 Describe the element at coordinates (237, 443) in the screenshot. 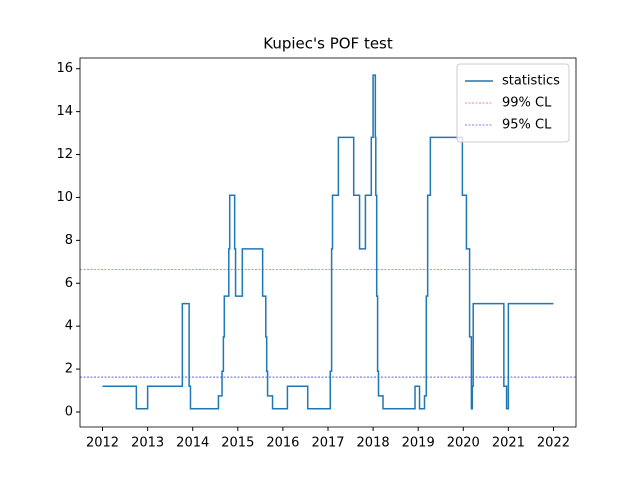

I see `x-tick-label: 2015` at that location.